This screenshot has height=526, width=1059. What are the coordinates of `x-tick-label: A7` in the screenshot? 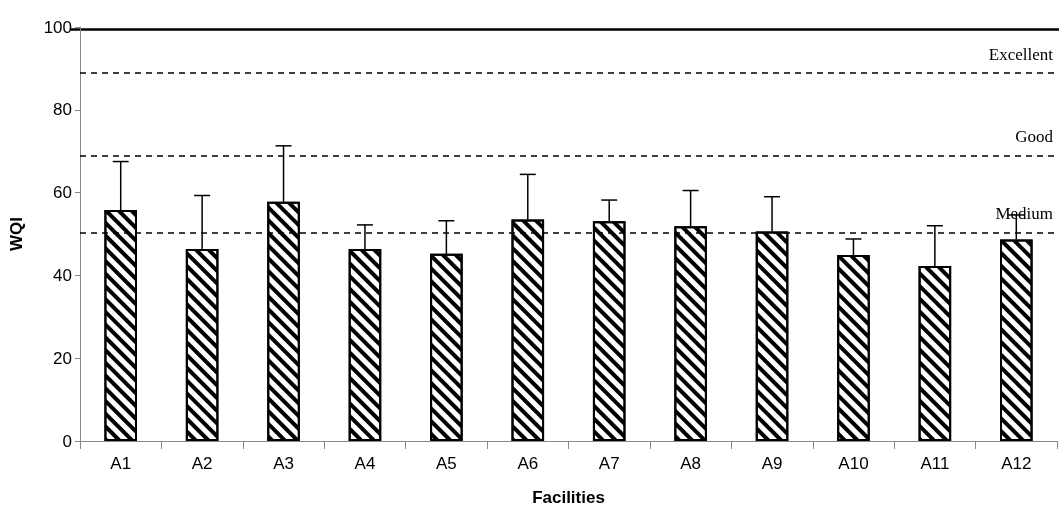 It's located at (609, 463).